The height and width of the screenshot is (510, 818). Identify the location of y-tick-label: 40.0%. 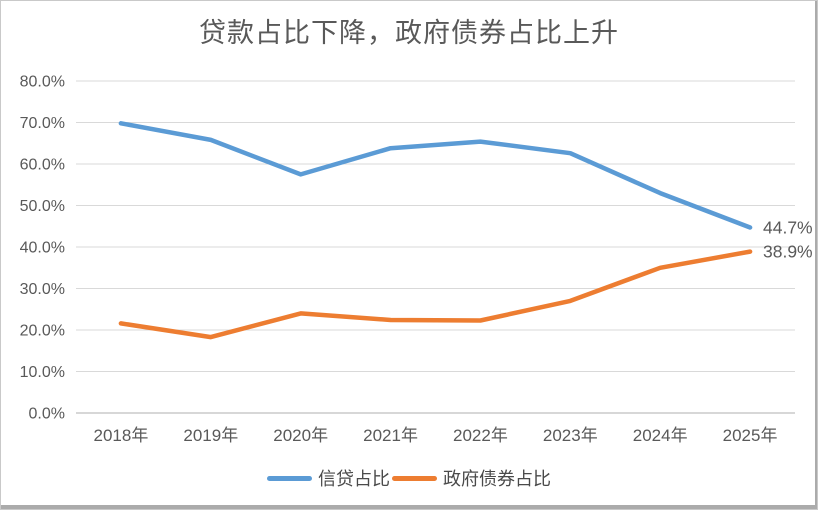
(42, 248).